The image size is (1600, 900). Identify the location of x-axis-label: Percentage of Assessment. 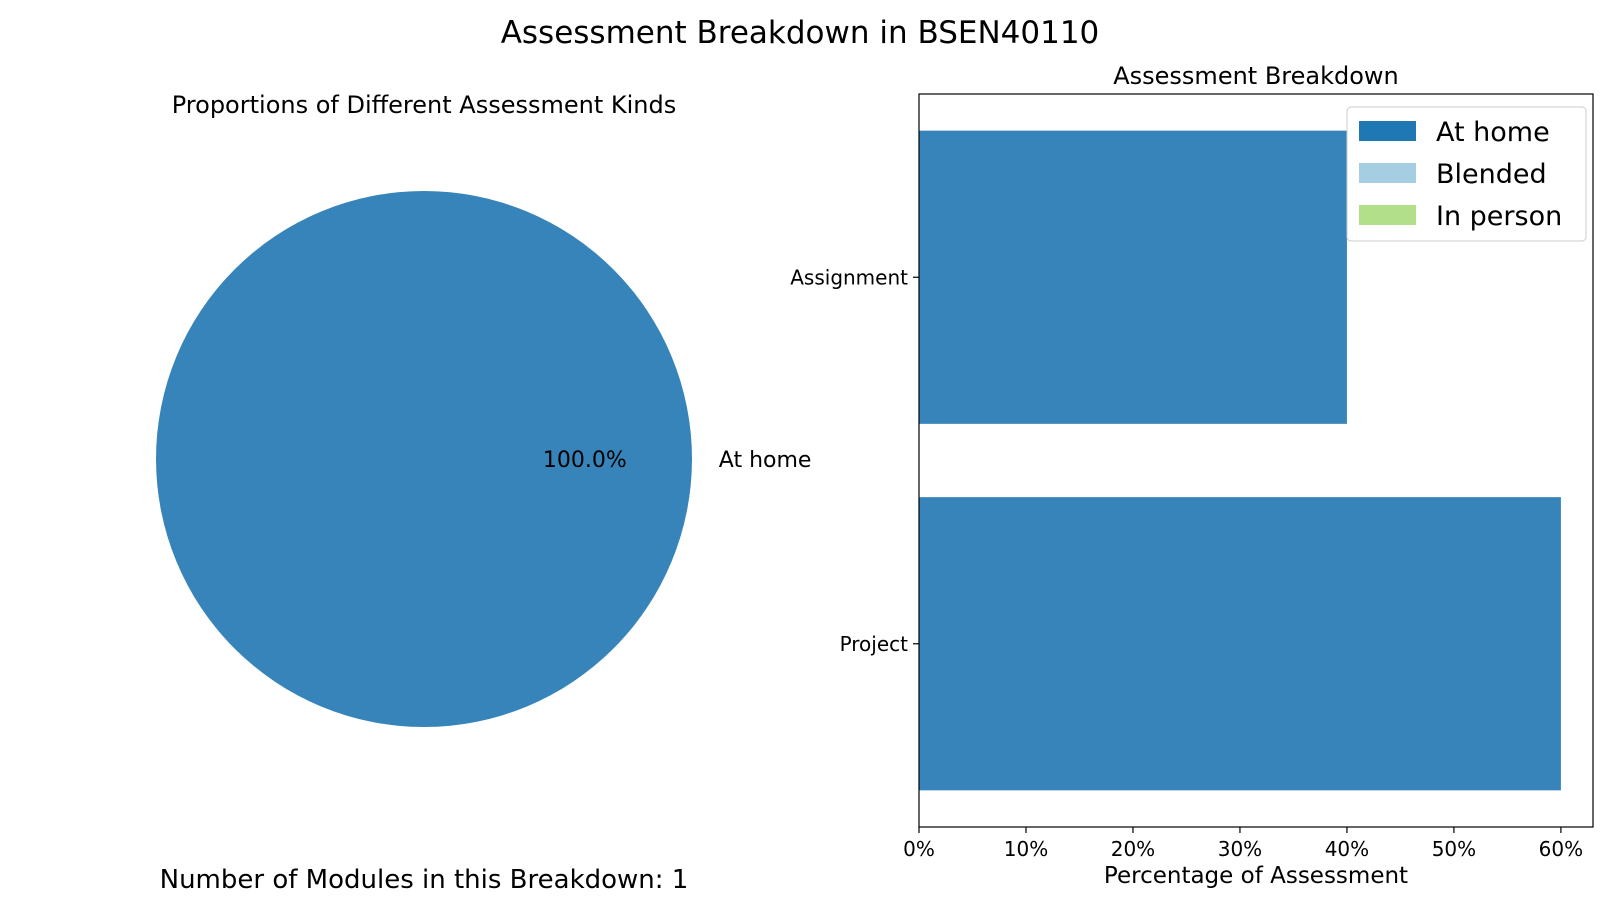
(1256, 876).